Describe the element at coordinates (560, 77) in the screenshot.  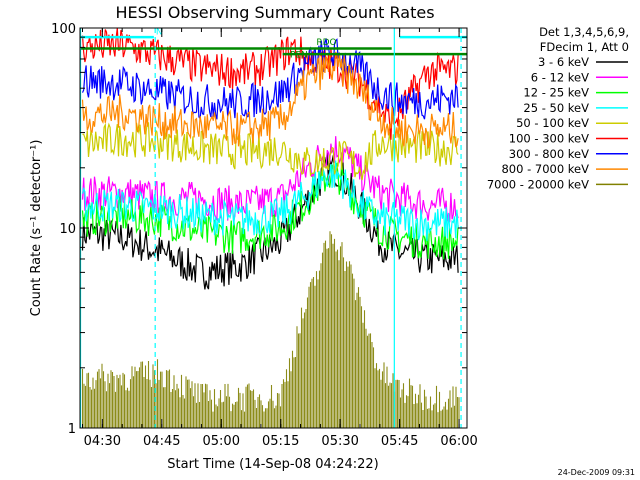
I see `legend-label-1: 6 - 12 keV` at that location.